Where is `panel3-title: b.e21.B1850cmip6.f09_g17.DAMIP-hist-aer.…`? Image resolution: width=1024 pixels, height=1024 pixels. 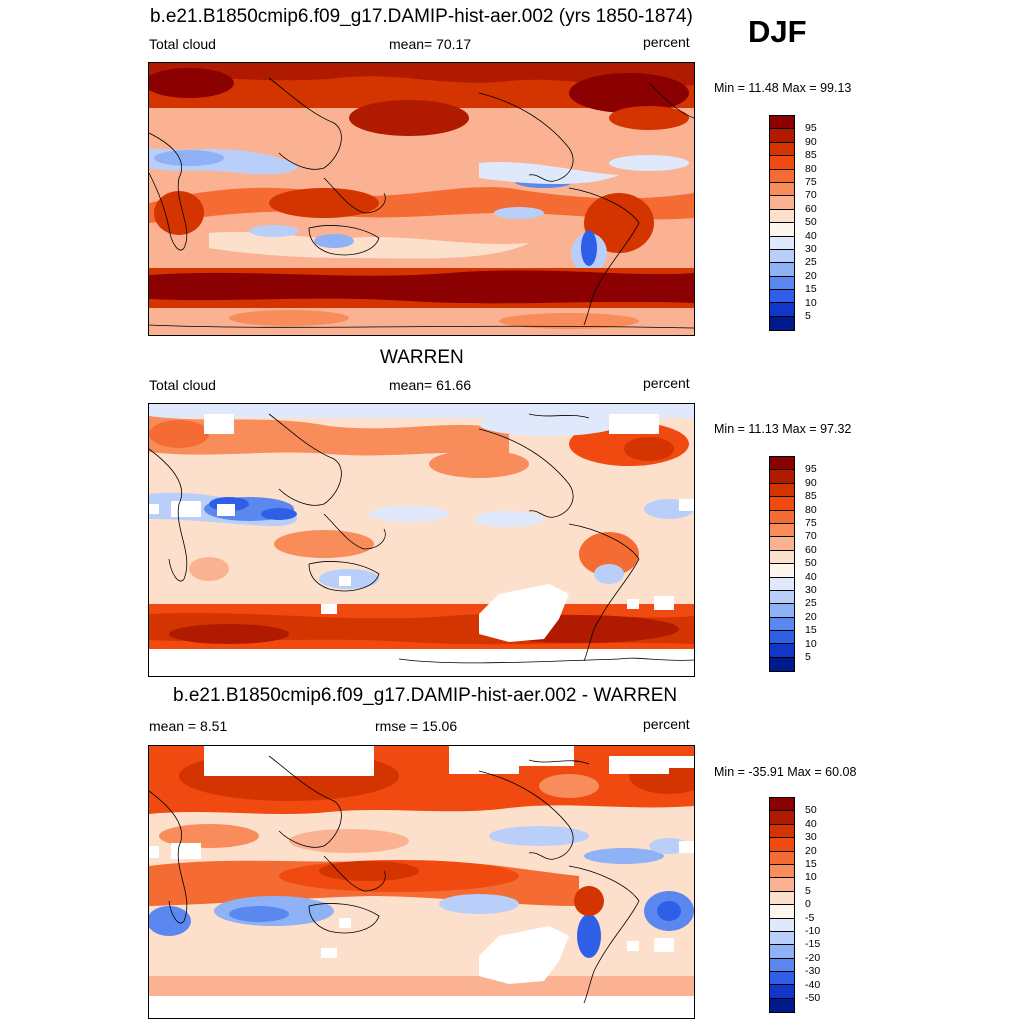 panel3-title: b.e21.B1850cmip6.f09_g17.DAMIP-hist-aer.… is located at coordinates (425, 695).